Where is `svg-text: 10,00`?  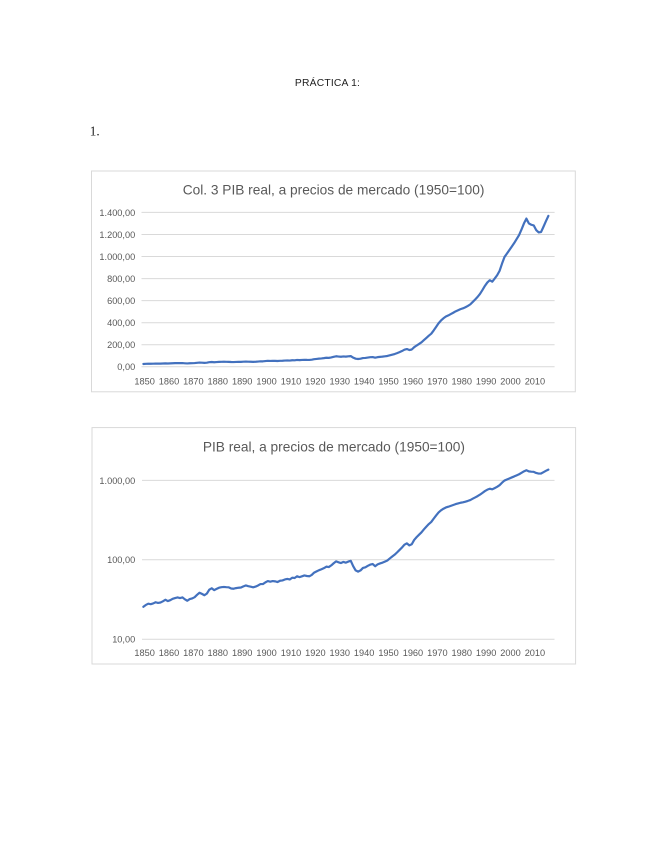
svg-text: 10,00 is located at coordinates (123, 640).